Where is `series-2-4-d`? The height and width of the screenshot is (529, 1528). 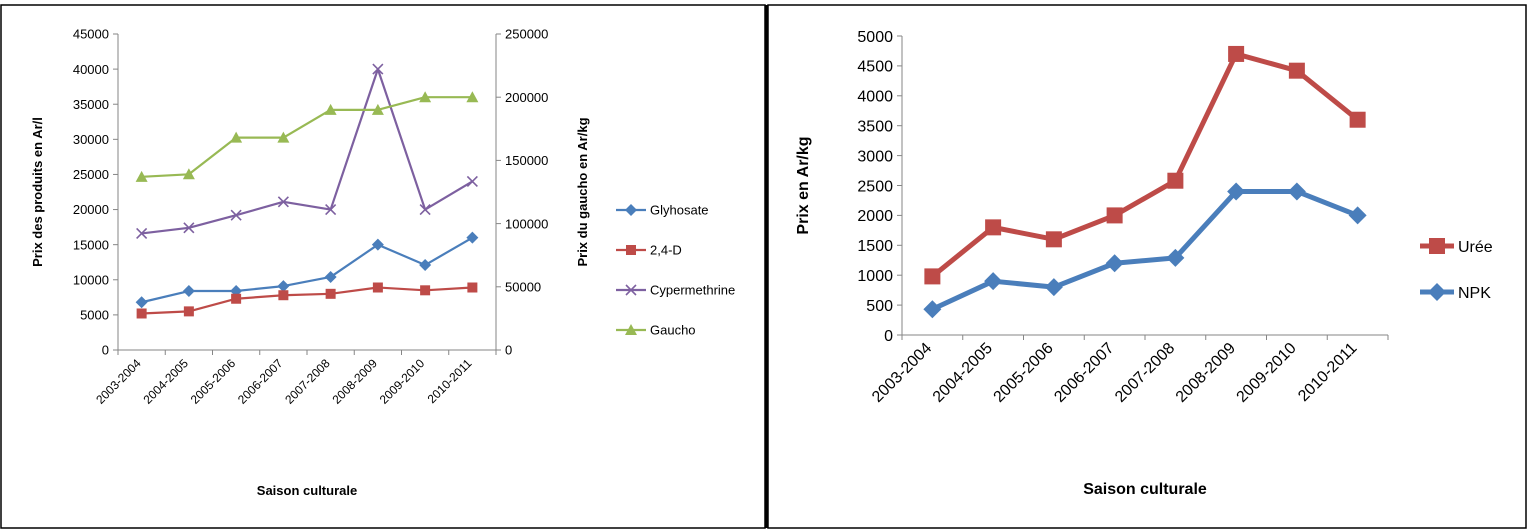 series-2-4-d is located at coordinates (307, 300).